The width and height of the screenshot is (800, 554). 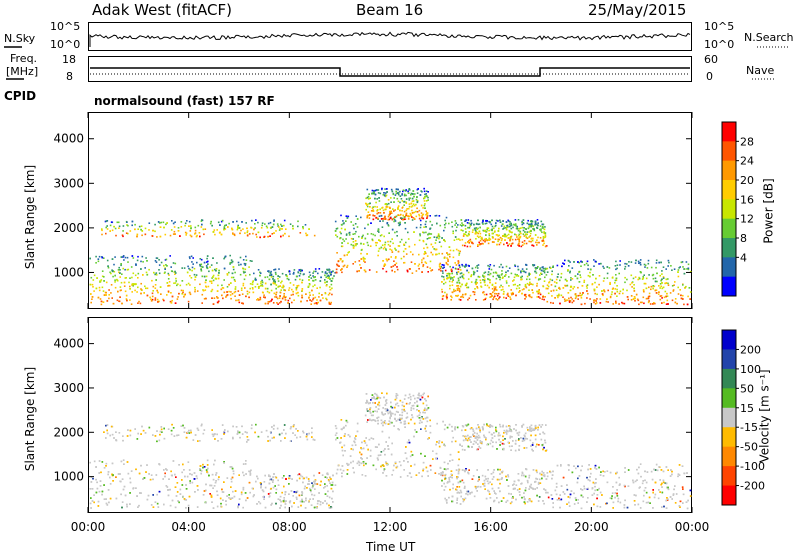 I want to click on power-colorbar-tick-label: 12, so click(x=747, y=219).